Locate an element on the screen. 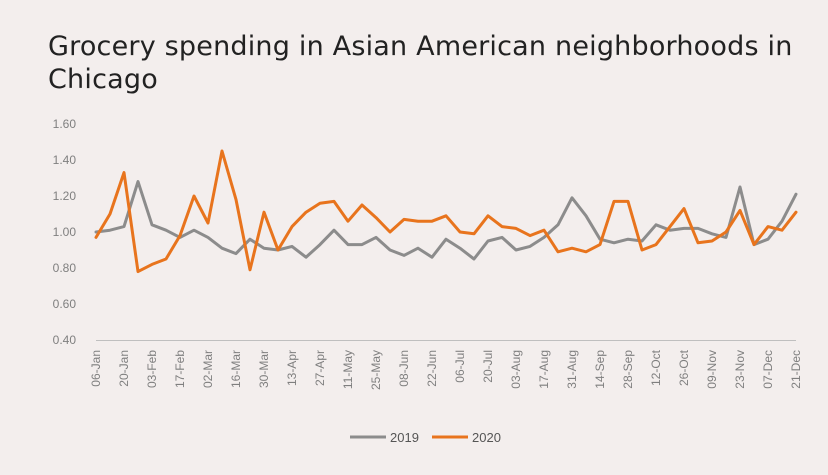 This screenshot has width=828, height=475. legend: 2019 2020 is located at coordinates (425, 437).